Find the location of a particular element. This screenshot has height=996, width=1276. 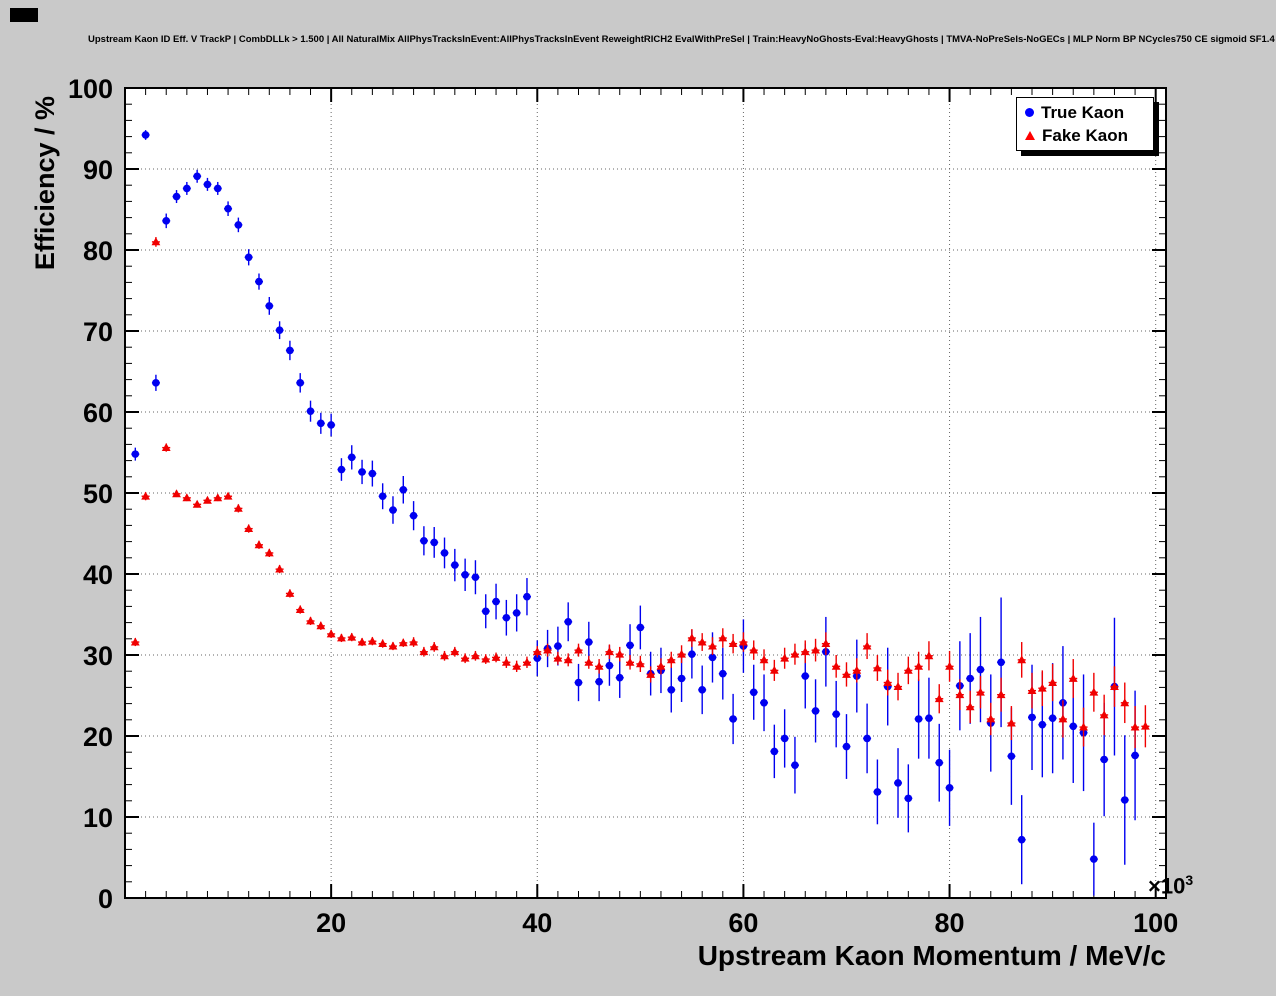

x-tick-label: 100 is located at coordinates (1155, 923).